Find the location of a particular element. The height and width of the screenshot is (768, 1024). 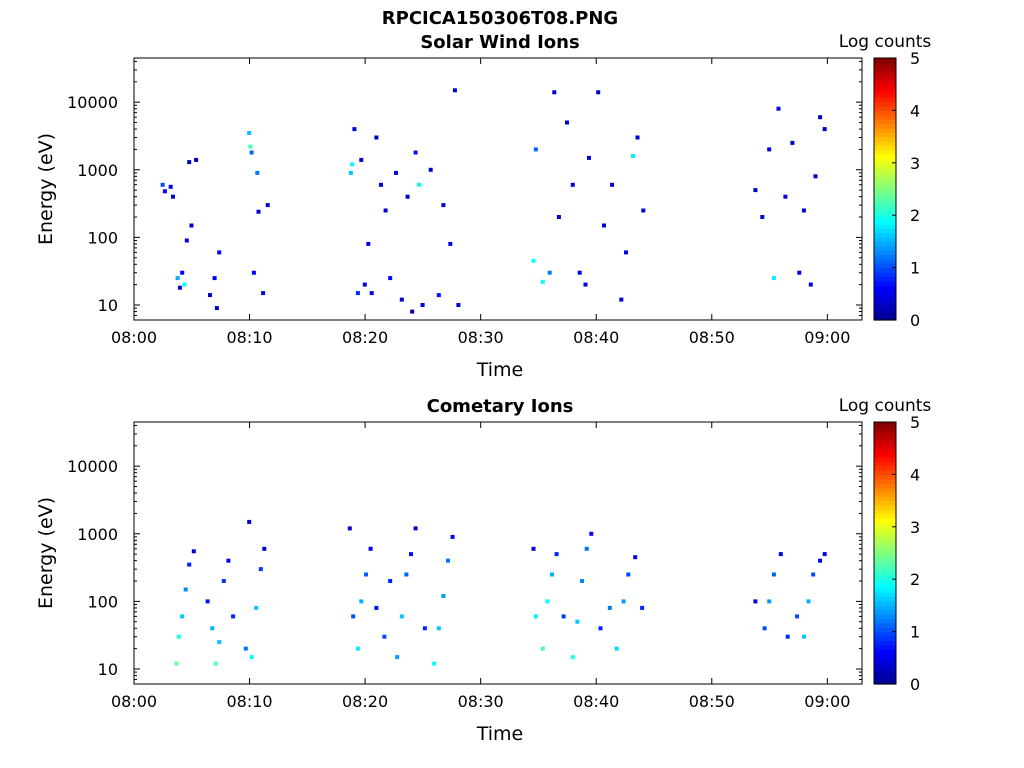

y-tick-label: 1000 is located at coordinates (97, 534).